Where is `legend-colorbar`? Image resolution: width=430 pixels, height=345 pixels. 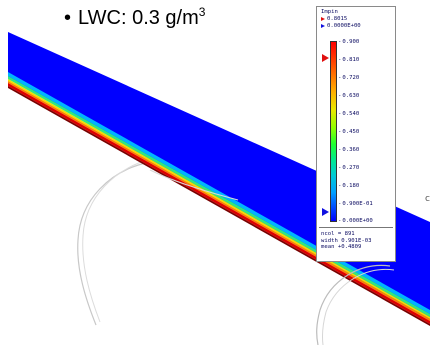 legend-colorbar is located at coordinates (333, 131).